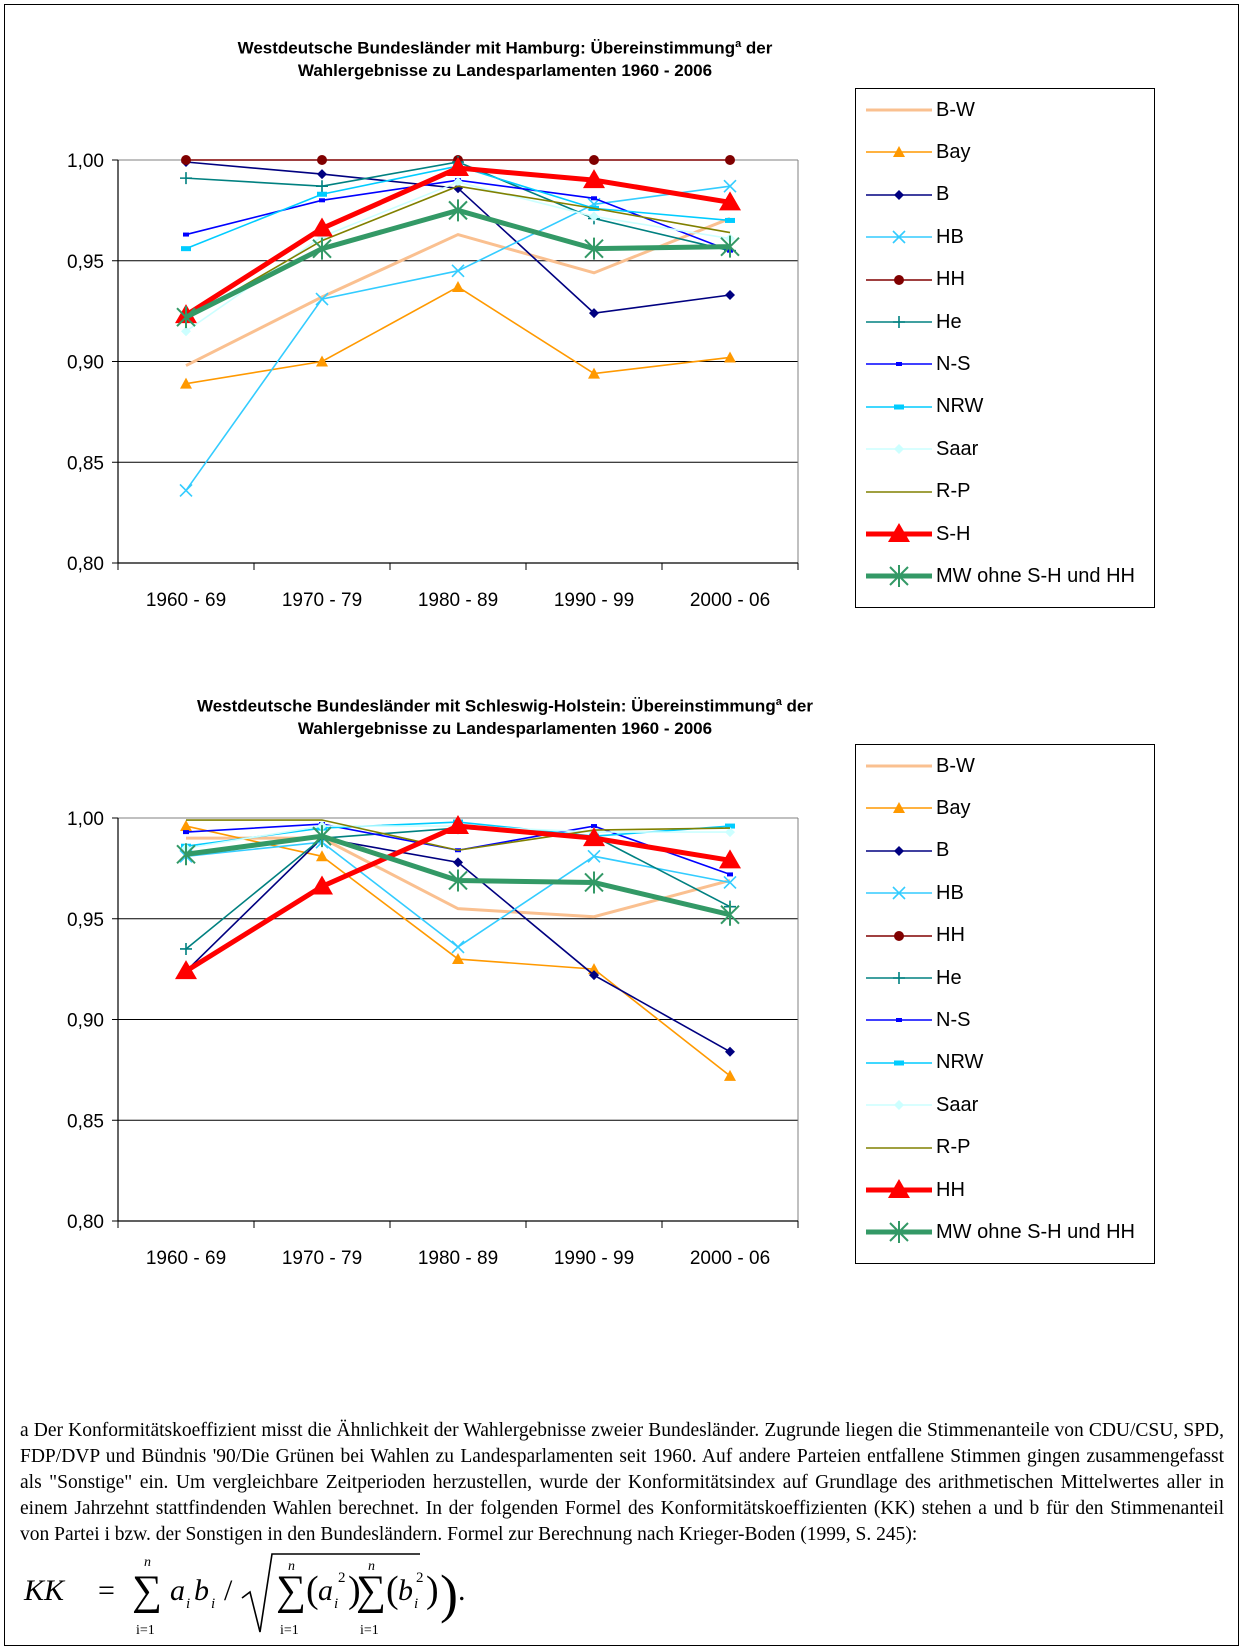 The image size is (1245, 1652). What do you see at coordinates (943, 194) in the screenshot?
I see `legend-label: B` at bounding box center [943, 194].